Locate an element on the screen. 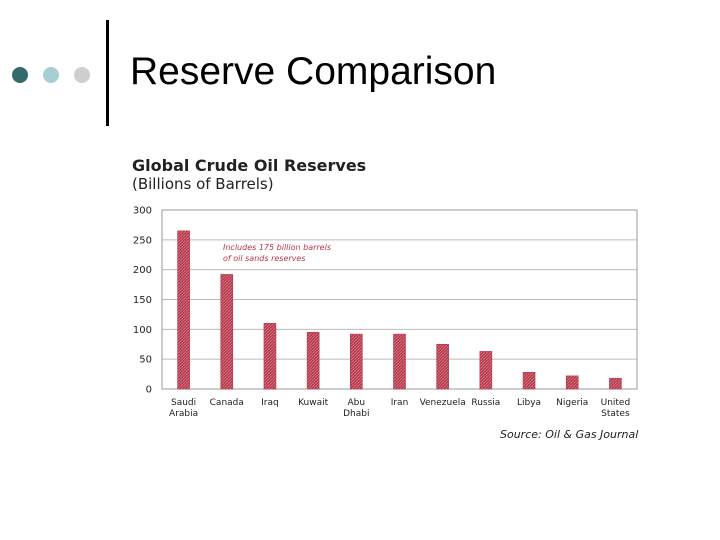 This screenshot has height=540, width=720. x-category-label: Kuwait is located at coordinates (313, 403).